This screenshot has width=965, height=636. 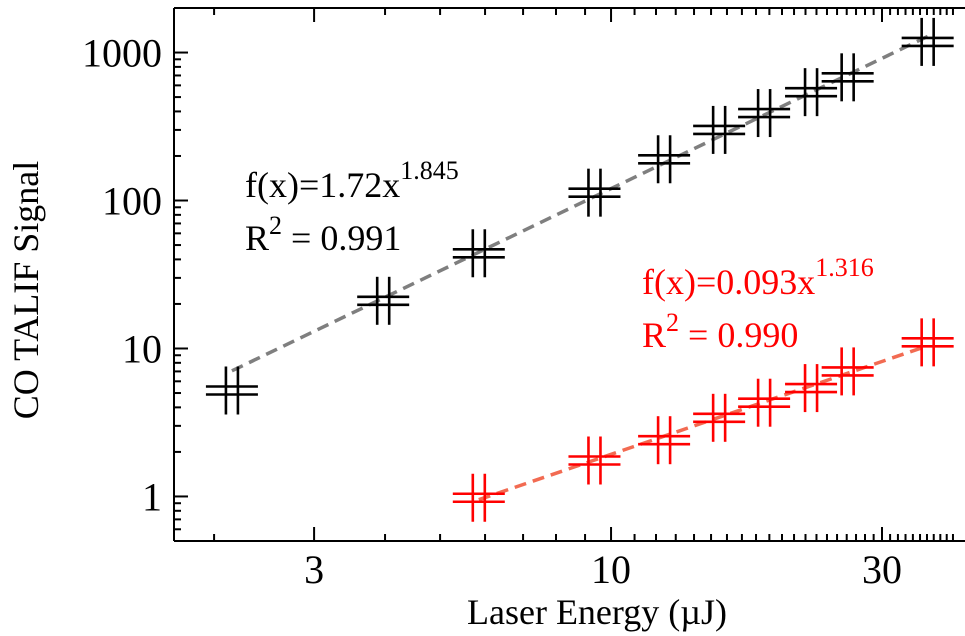 I want to click on fit-r2-red-prefix: R, so click(x=654, y=335).